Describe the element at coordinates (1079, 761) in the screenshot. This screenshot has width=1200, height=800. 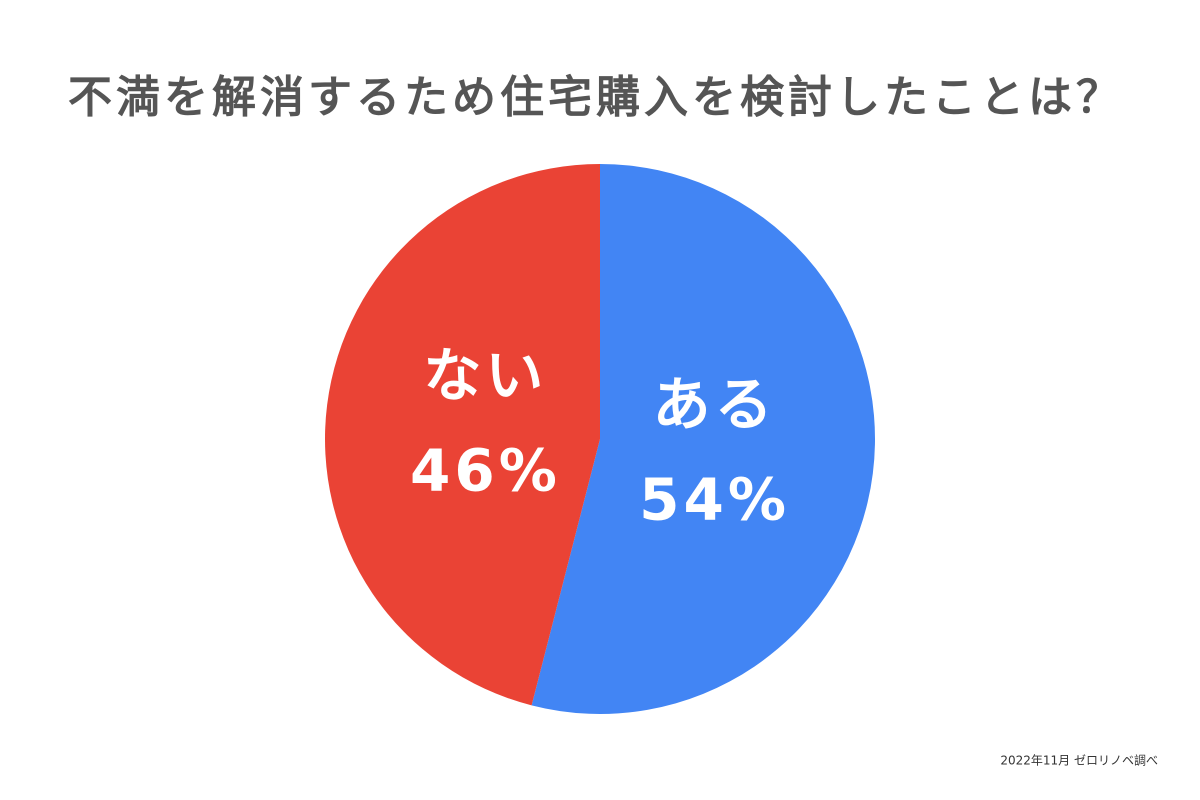
I see `source-note: 2022年11月 ゼロリノベ調べ` at that location.